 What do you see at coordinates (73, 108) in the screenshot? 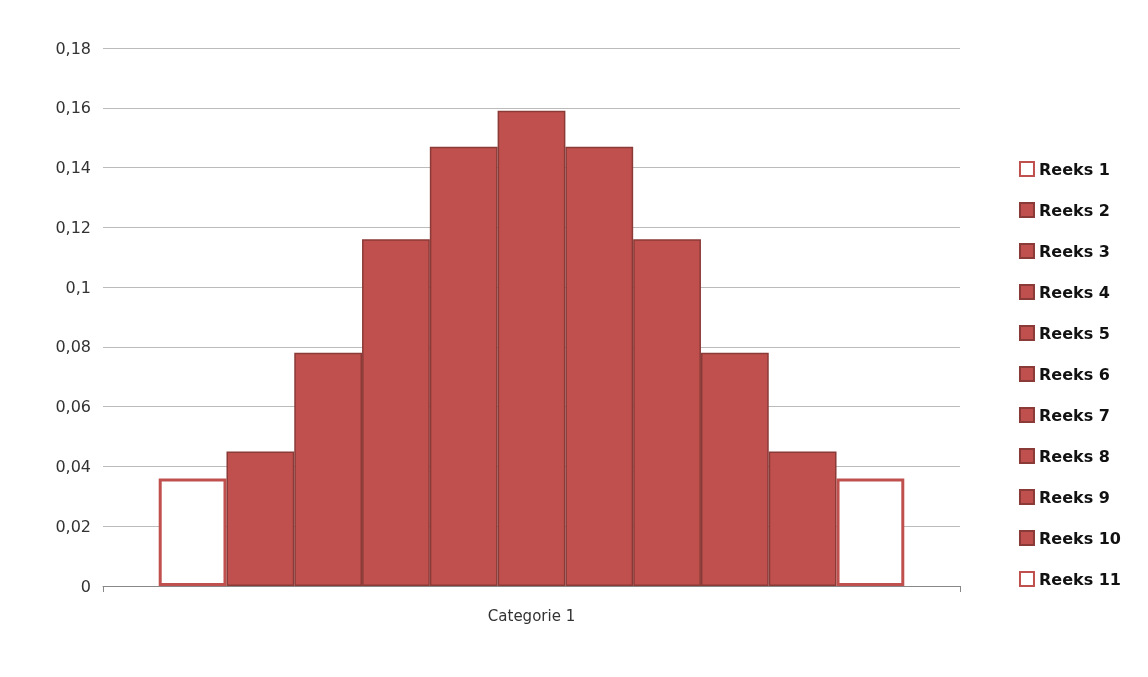
I see `y-tick-label: 0,16` at bounding box center [73, 108].